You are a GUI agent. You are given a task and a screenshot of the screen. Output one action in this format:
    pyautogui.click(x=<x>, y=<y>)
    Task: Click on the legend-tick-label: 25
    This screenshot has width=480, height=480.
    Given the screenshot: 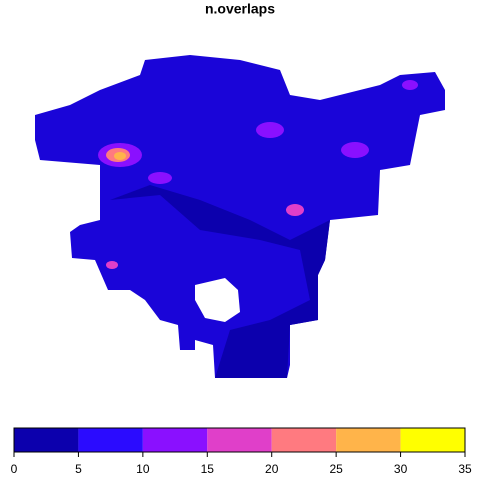 What is the action you would take?
    pyautogui.click(x=336, y=469)
    